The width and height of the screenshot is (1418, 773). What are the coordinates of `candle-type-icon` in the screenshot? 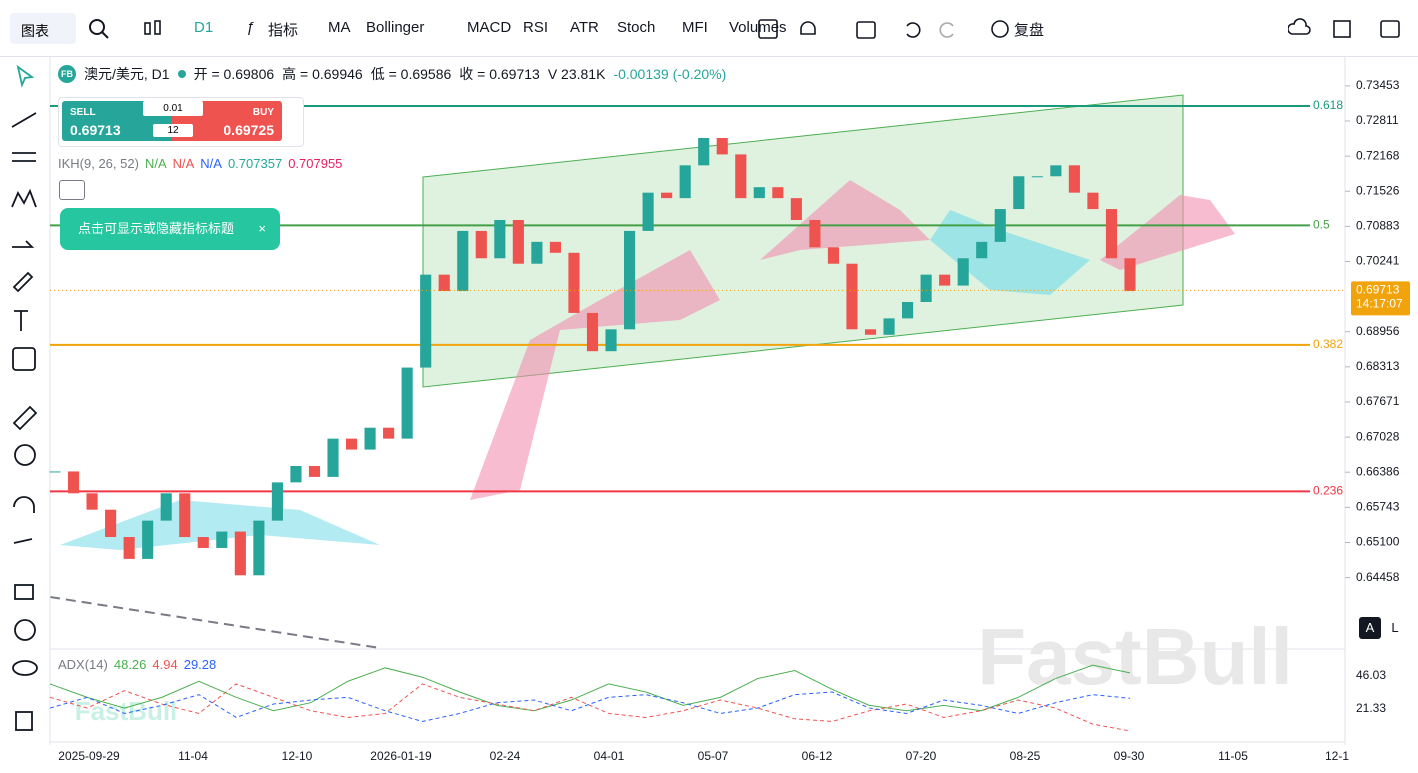 It's located at (153, 29).